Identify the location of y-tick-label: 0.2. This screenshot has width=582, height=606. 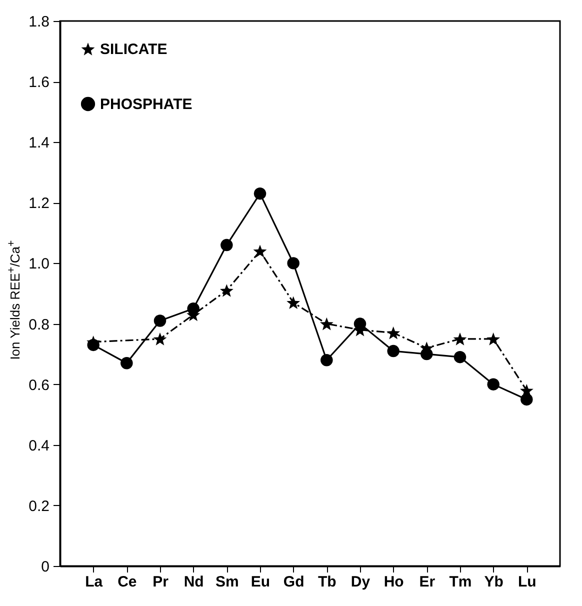
(39, 506).